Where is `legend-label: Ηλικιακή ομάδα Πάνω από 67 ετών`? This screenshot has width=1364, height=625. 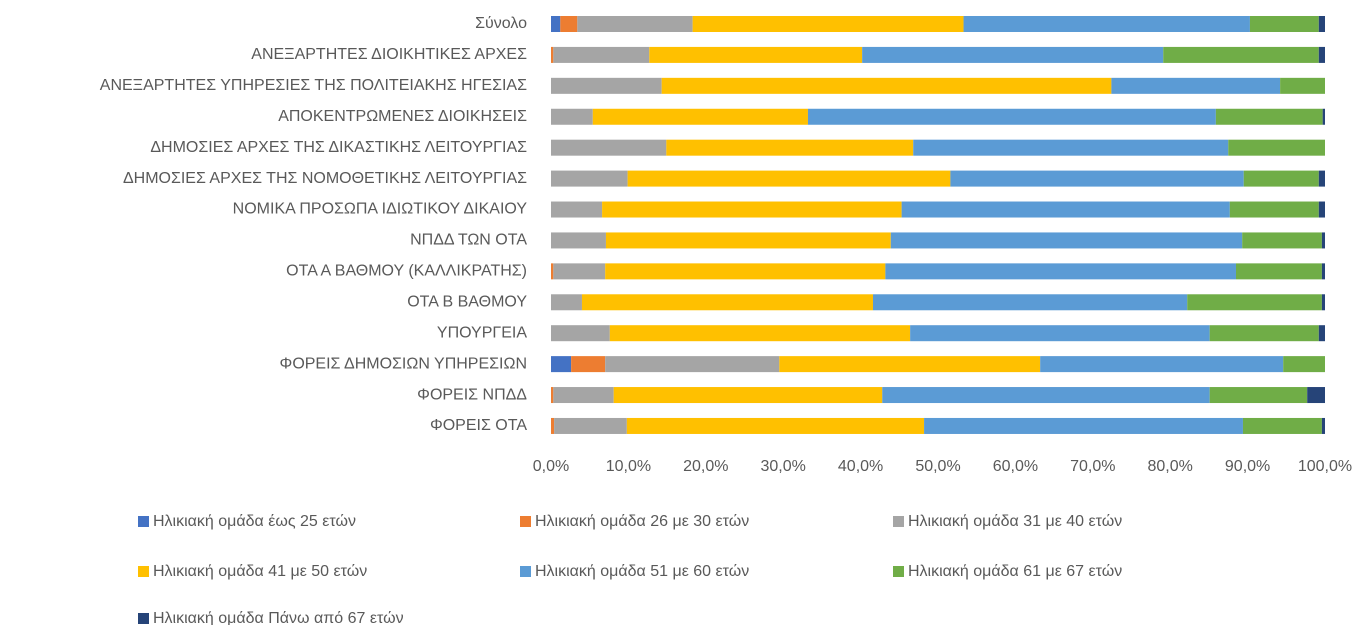 legend-label: Ηλικιακή ομάδα Πάνω από 67 ετών is located at coordinates (278, 617).